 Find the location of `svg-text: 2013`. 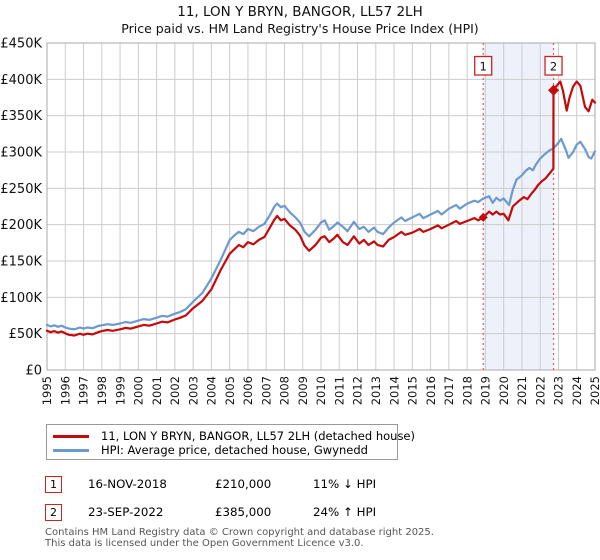

svg-text: 2013 is located at coordinates (376, 390).